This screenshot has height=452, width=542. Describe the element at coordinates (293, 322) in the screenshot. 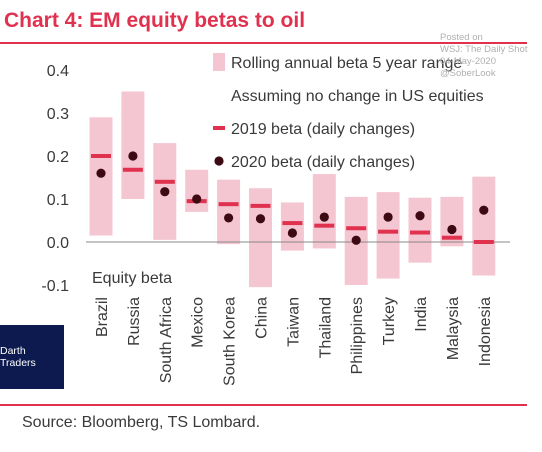

I see `category-label: Taiwan` at that location.